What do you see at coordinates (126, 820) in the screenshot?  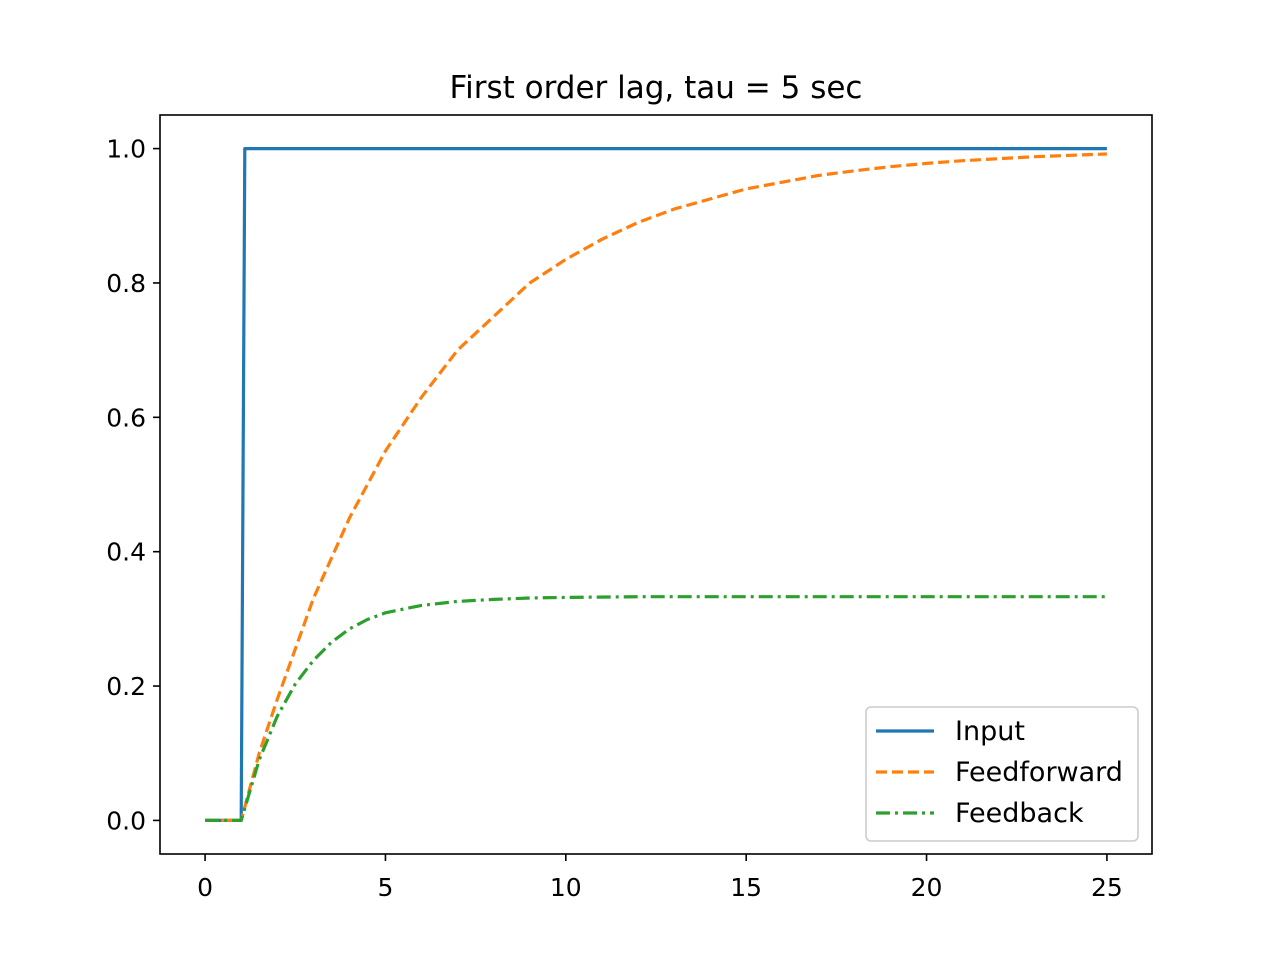 I see `y-tick-label: 0.0` at bounding box center [126, 820].